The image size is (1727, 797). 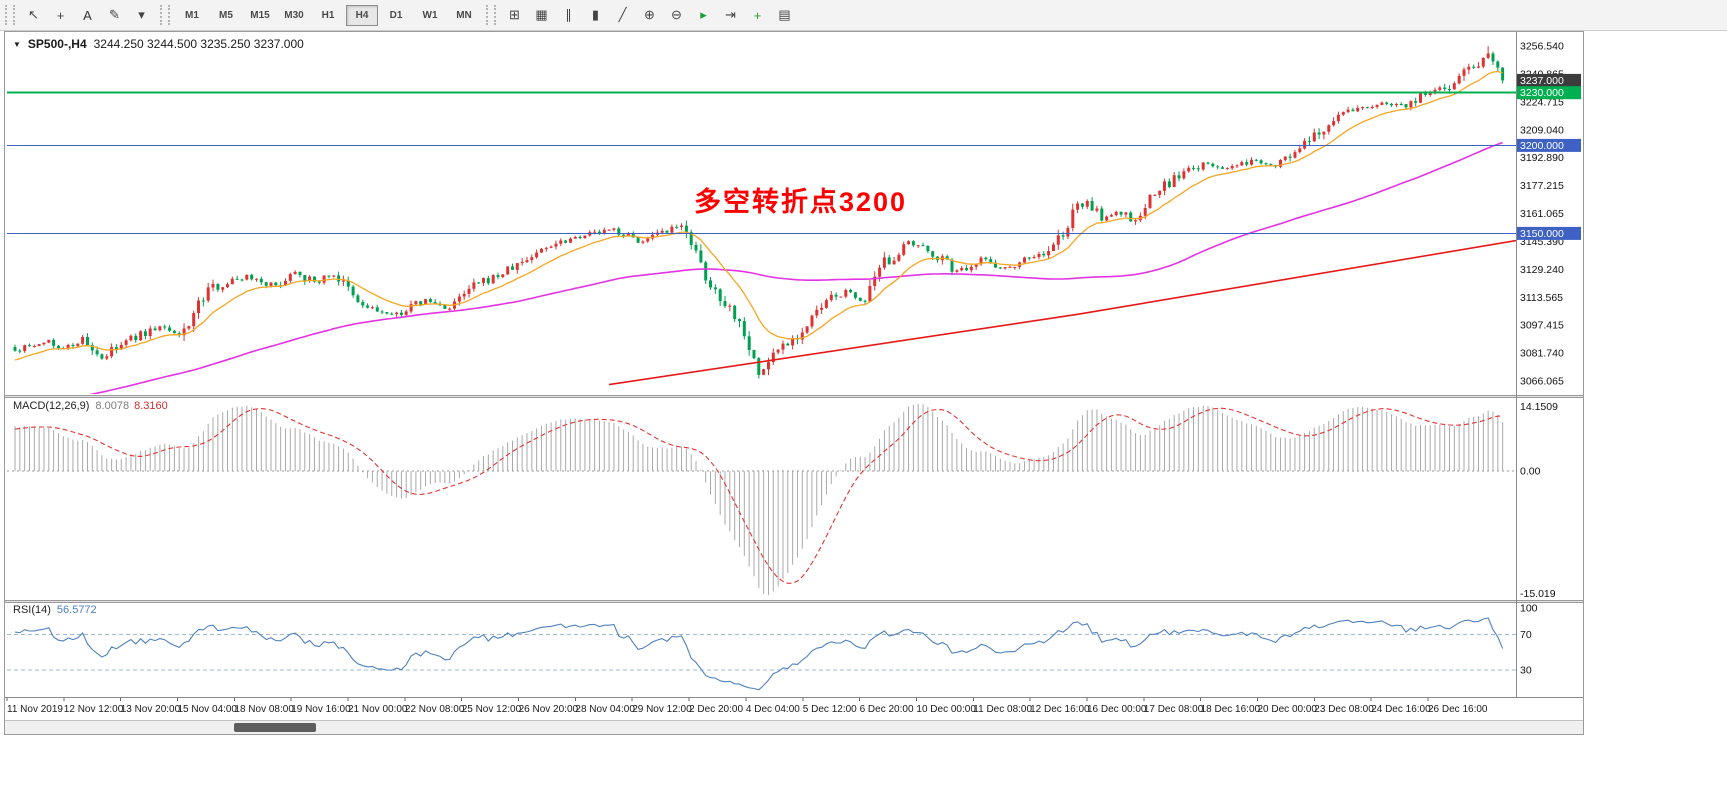 What do you see at coordinates (208, 709) in the screenshot?
I see `svg-text: 15 Nov 04:00` at bounding box center [208, 709].